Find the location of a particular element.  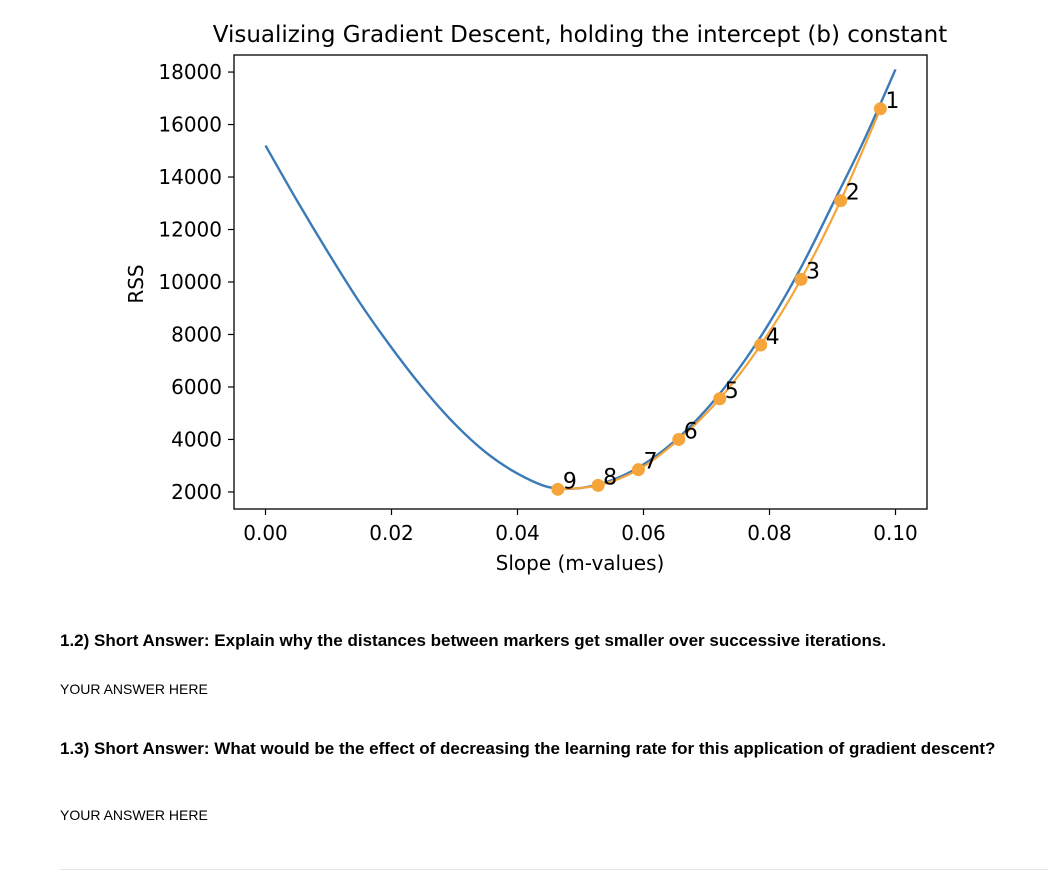

cell-divider is located at coordinates (554, 869).